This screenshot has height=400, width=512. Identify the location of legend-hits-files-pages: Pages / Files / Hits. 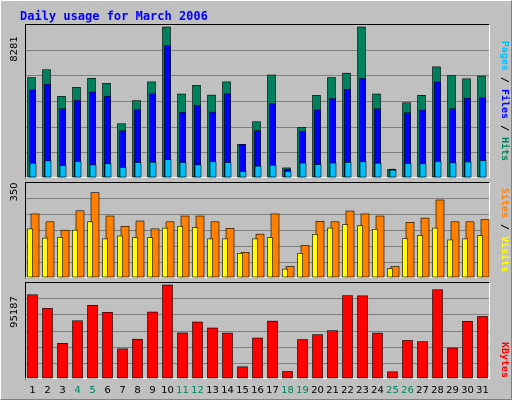
(505, 101).